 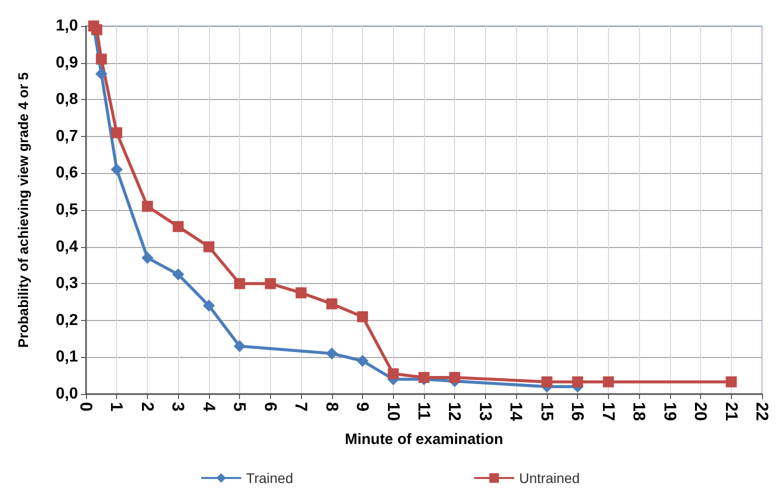 I want to click on x-tick-label: 0, so click(x=86, y=407).